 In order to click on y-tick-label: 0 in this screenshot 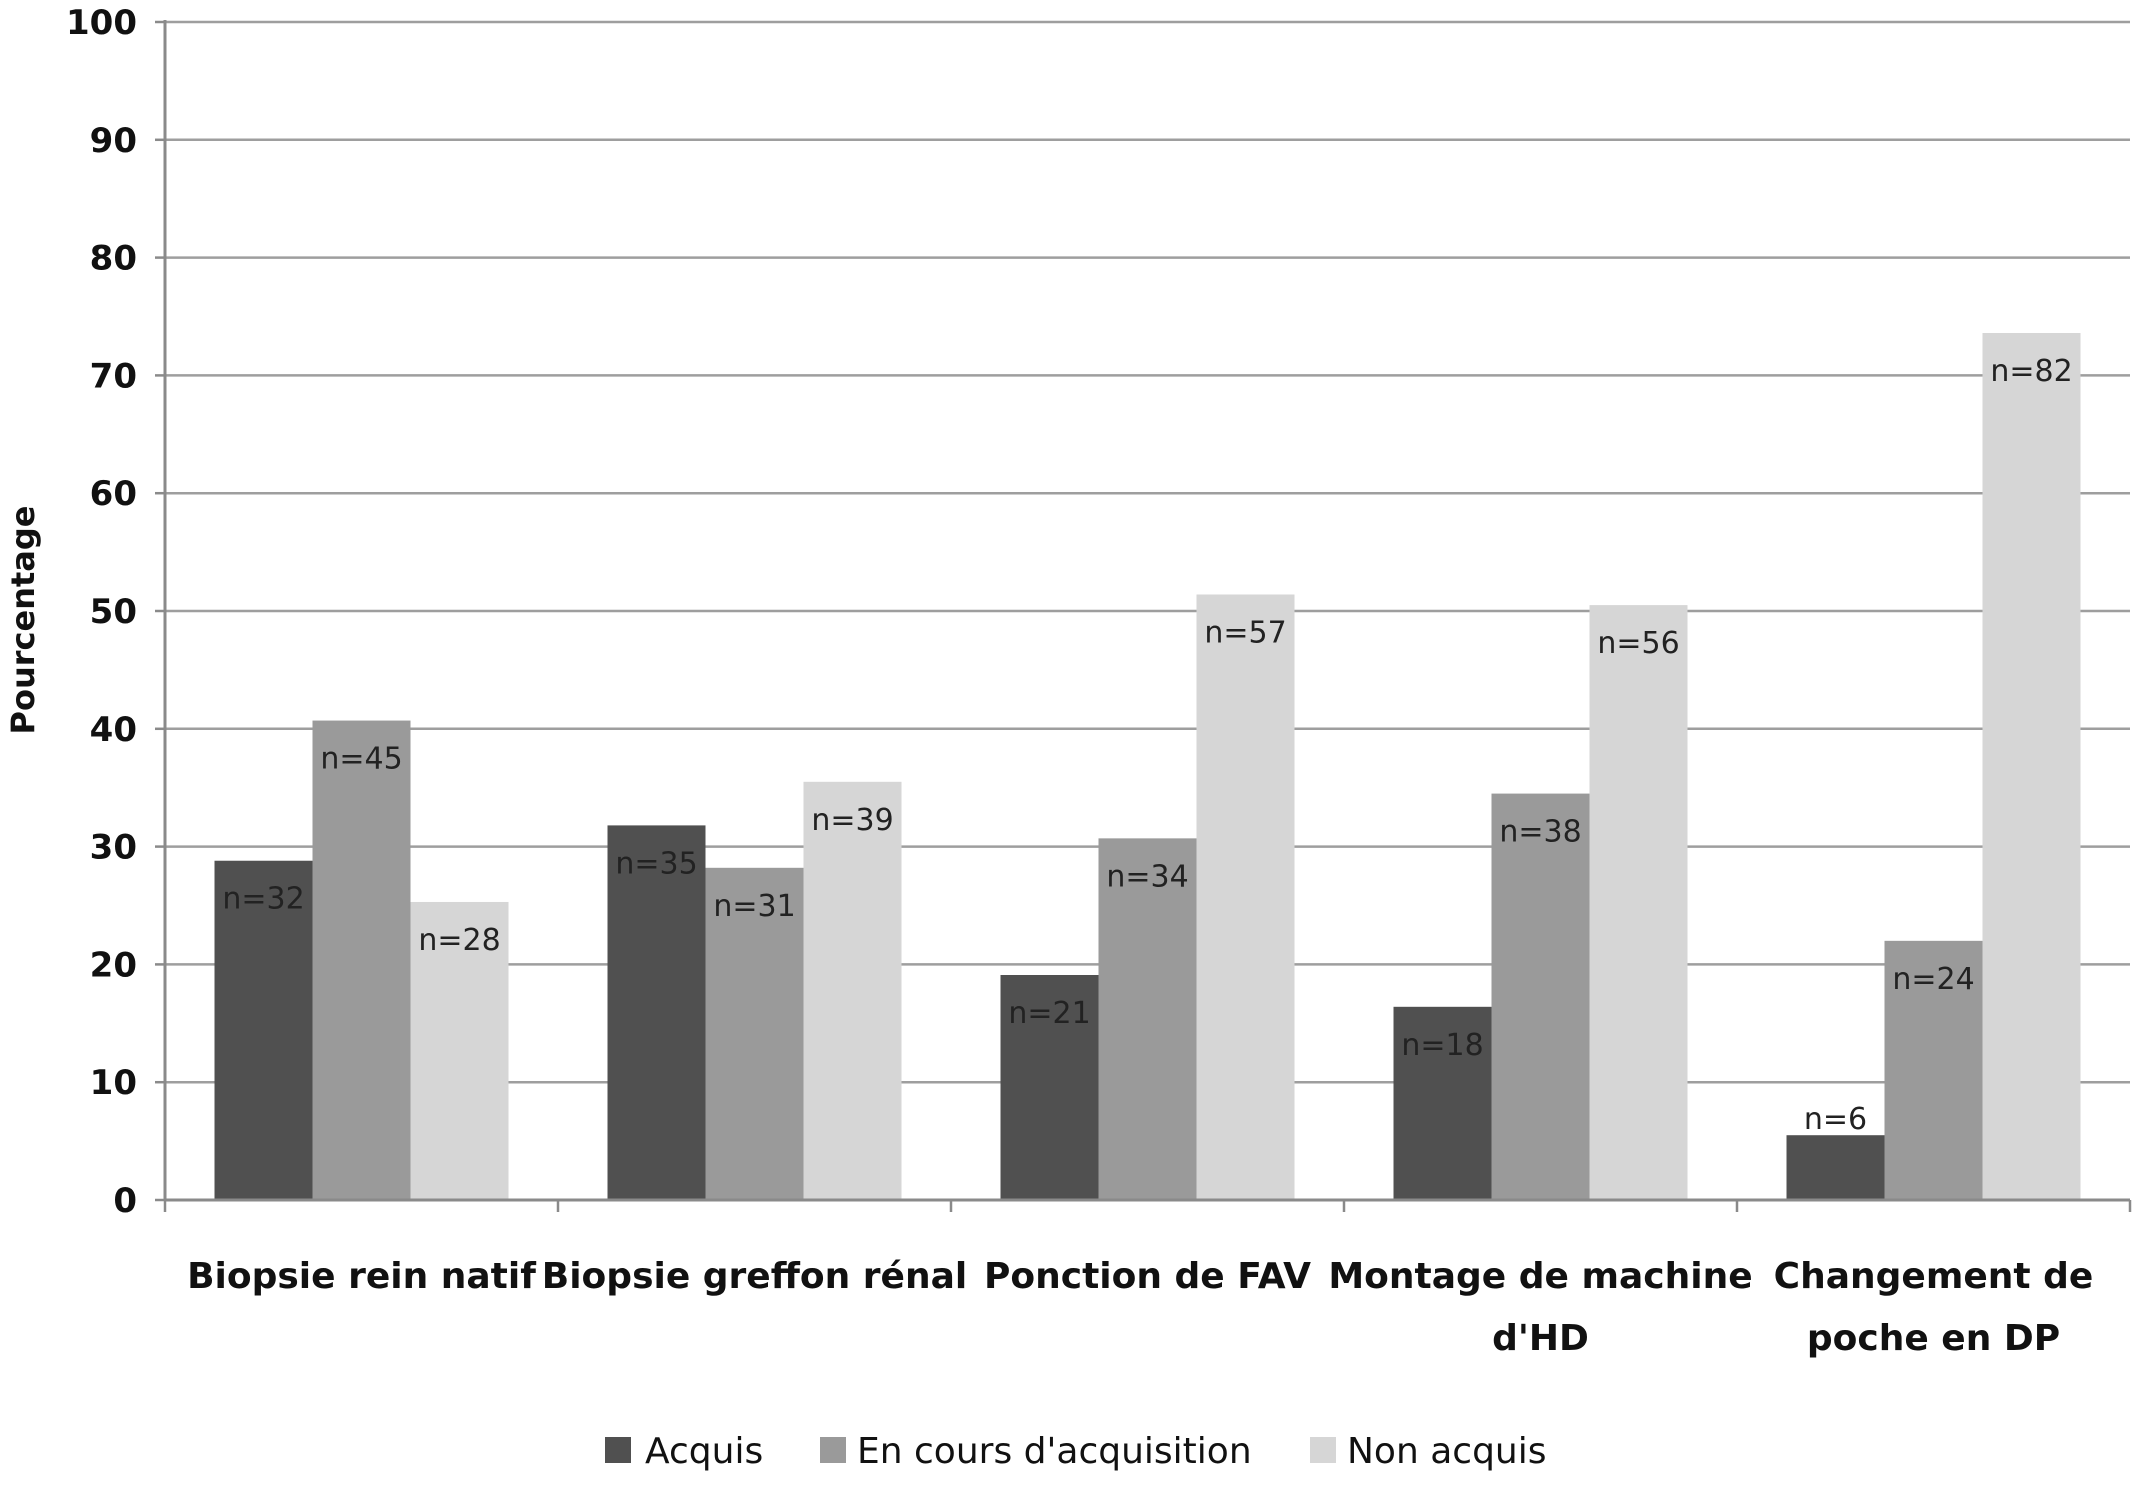, I will do `click(125, 1201)`.